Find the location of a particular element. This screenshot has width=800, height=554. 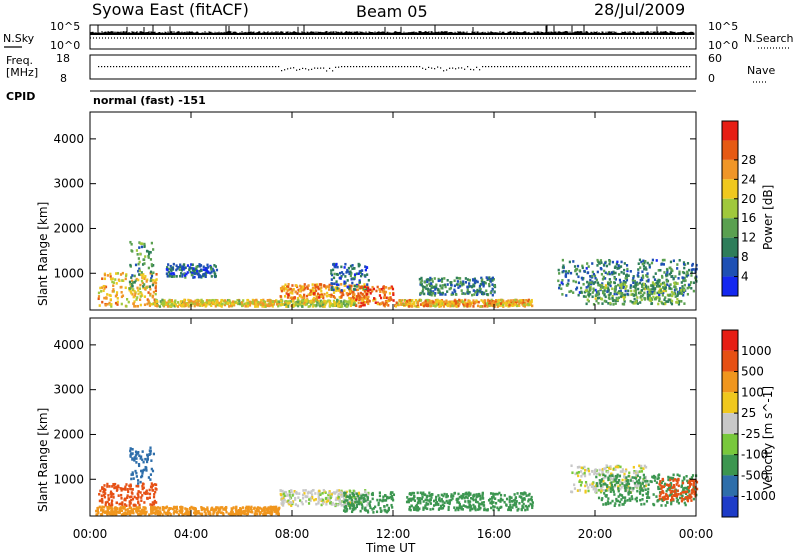

echo-region is located at coordinates (375, 296).